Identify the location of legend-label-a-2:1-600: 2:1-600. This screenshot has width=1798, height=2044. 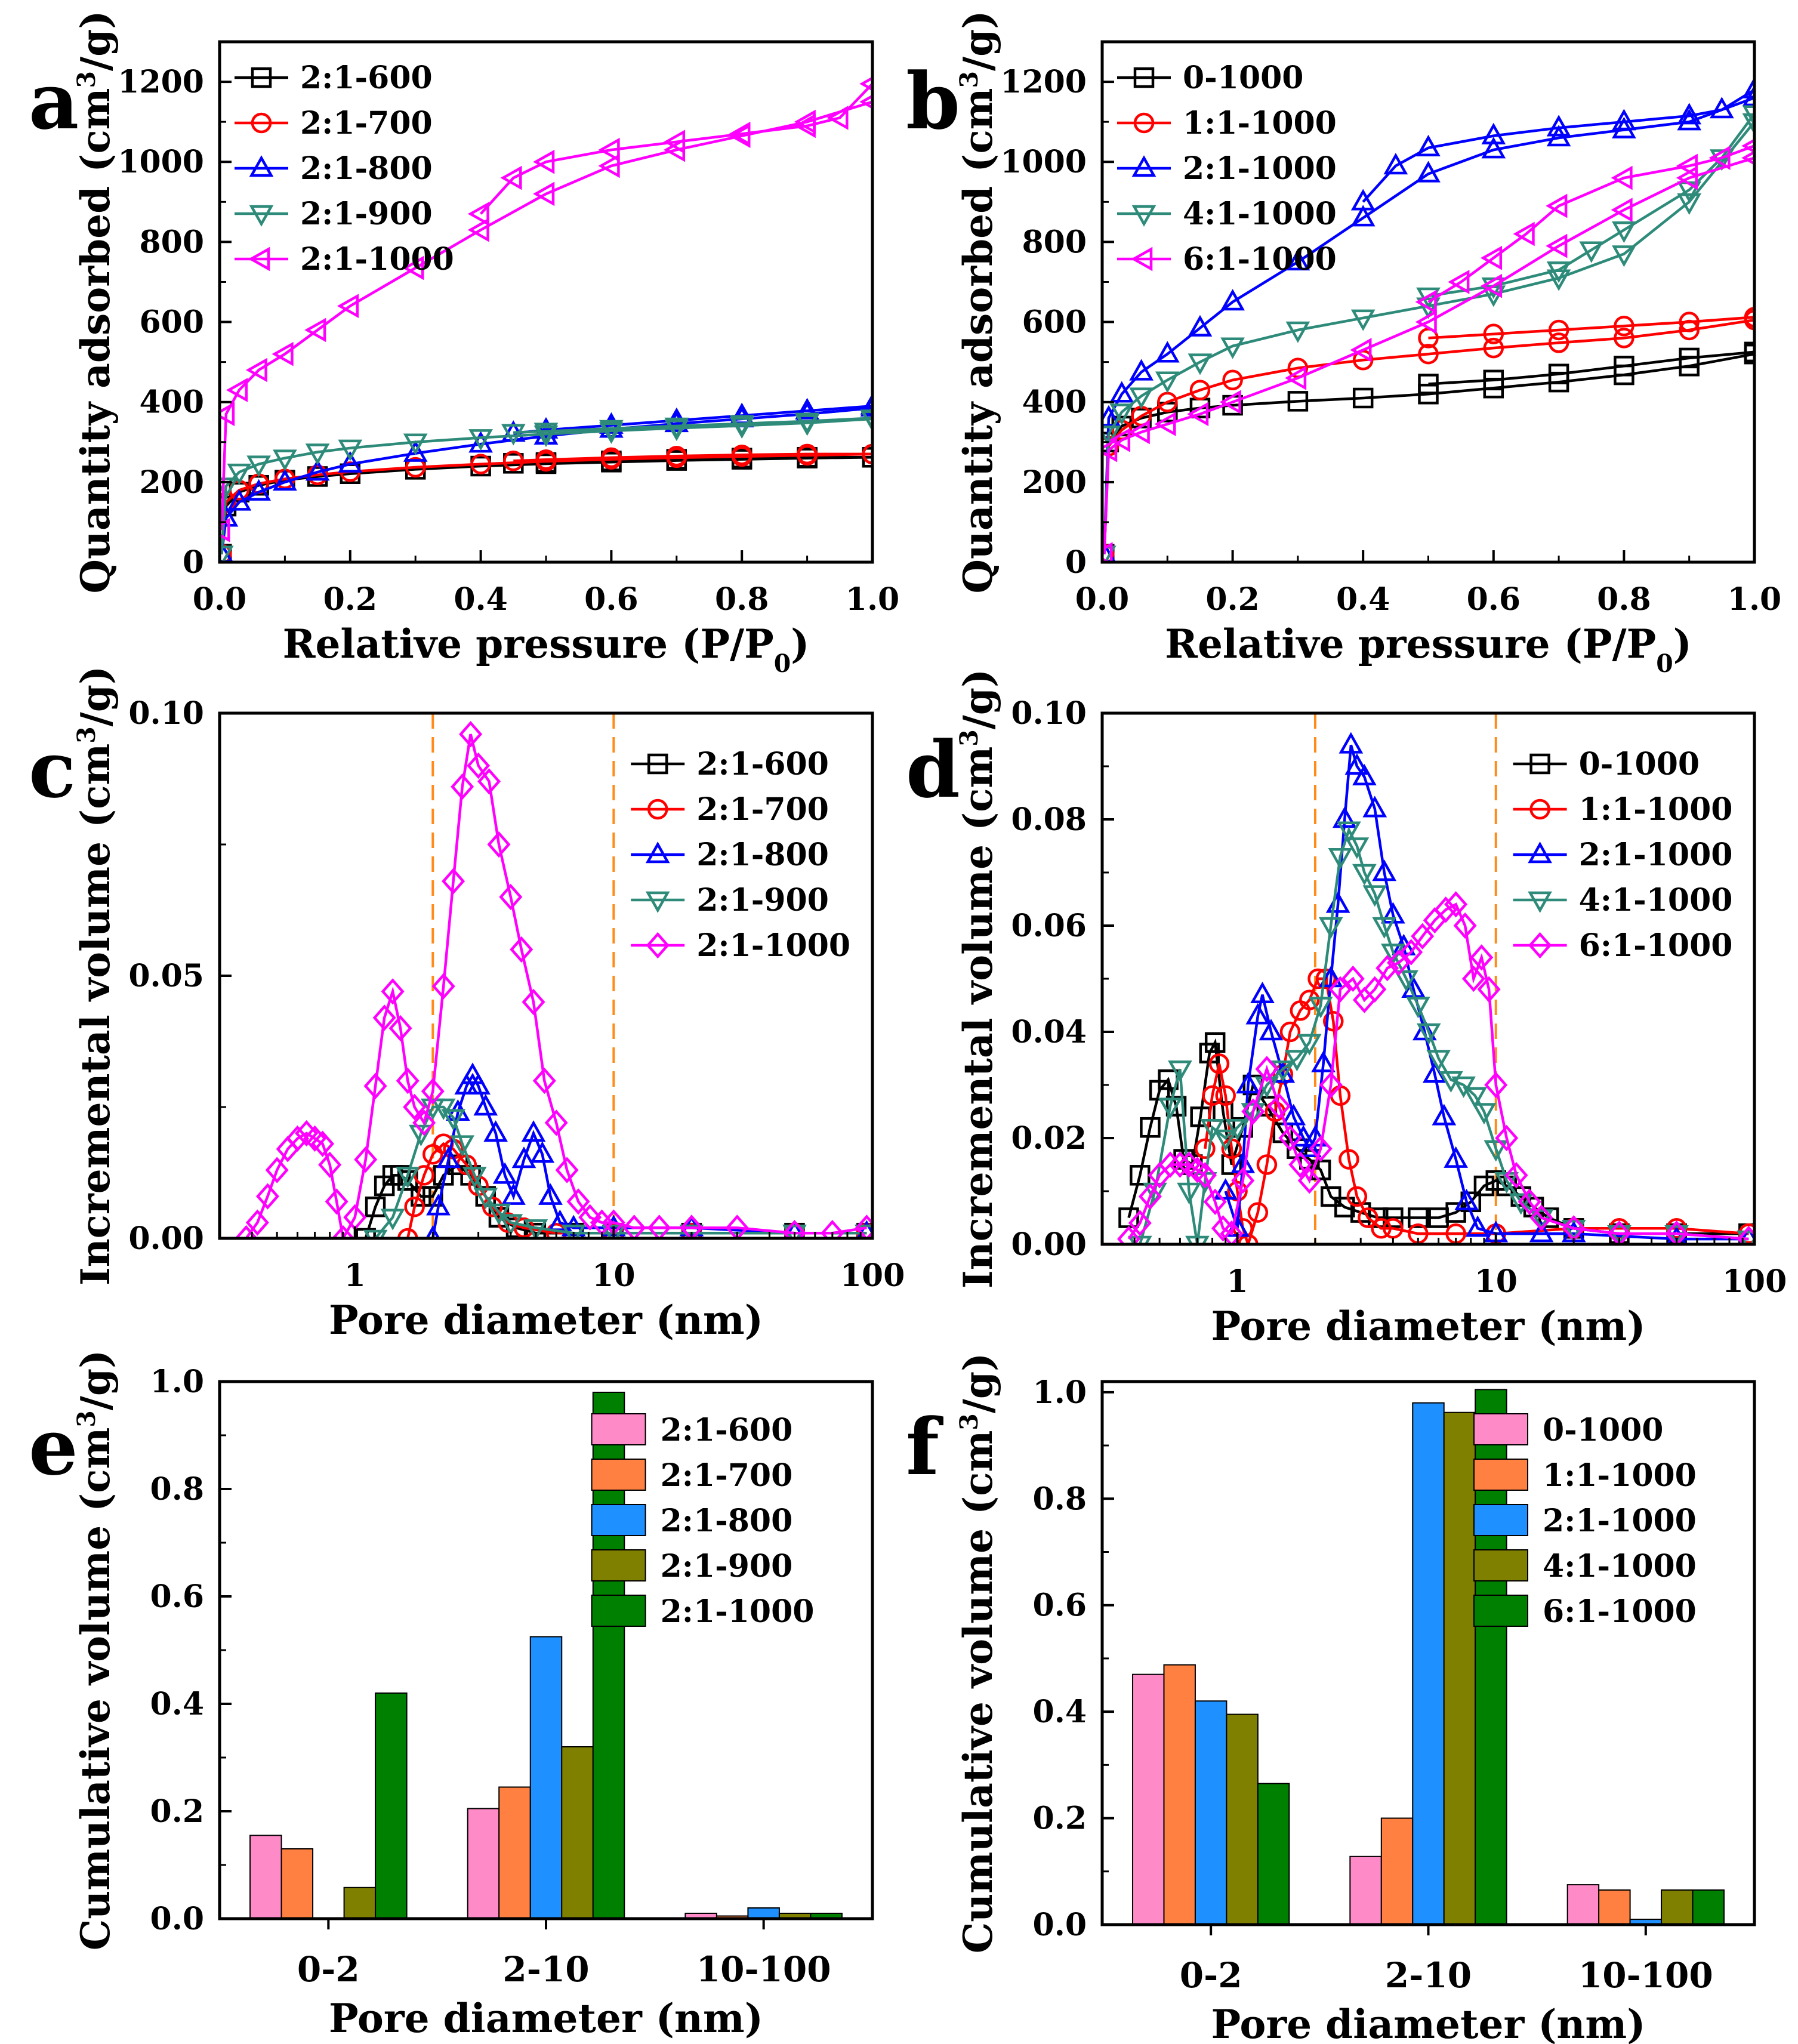
(366, 78).